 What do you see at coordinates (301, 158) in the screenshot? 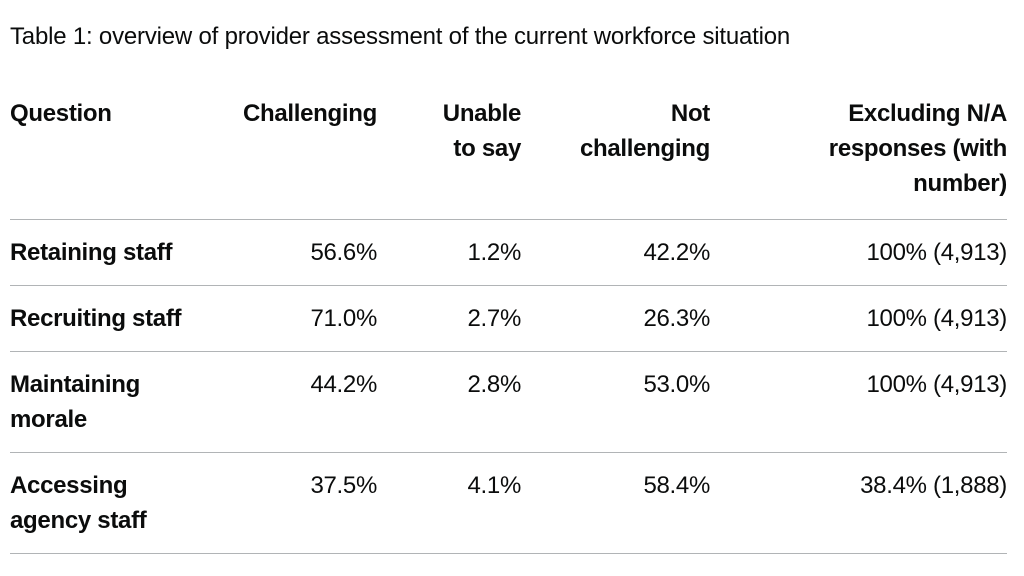
I see `column-header-challenging: Challenging` at bounding box center [301, 158].